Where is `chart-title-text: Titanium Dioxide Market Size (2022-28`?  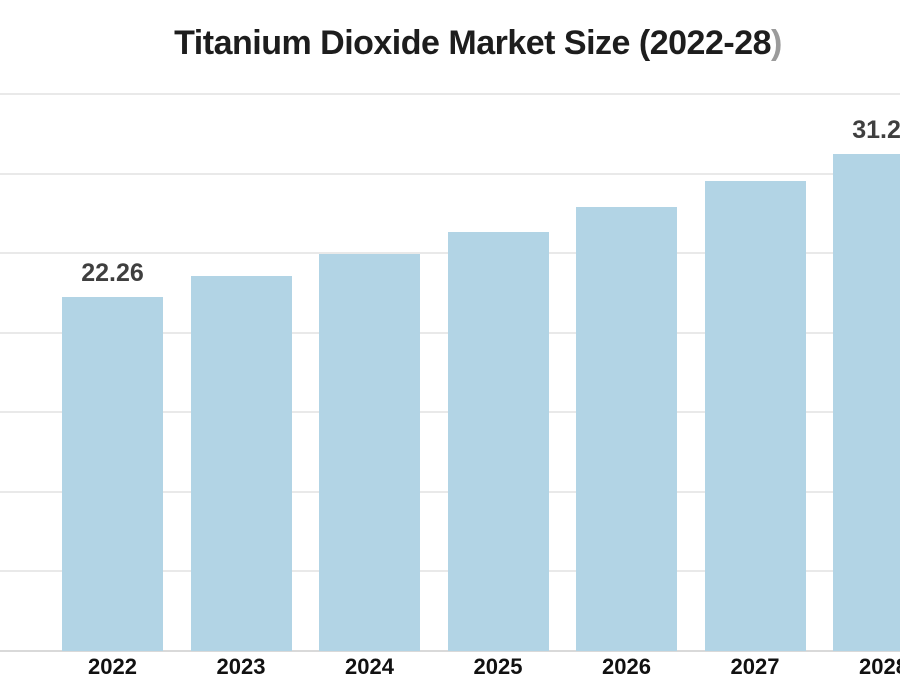
chart-title-text: Titanium Dioxide Market Size (2022-28 is located at coordinates (473, 43).